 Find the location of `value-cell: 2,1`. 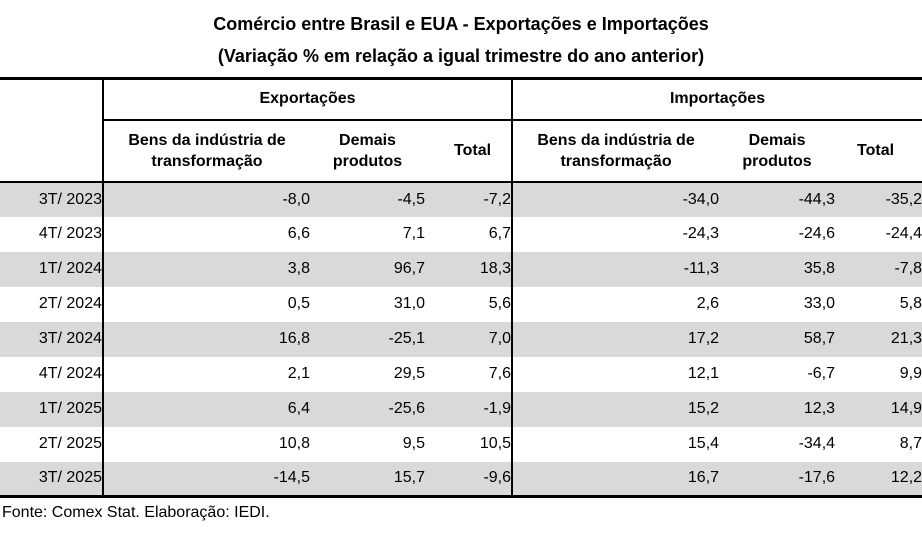

value-cell: 2,1 is located at coordinates (298, 373).